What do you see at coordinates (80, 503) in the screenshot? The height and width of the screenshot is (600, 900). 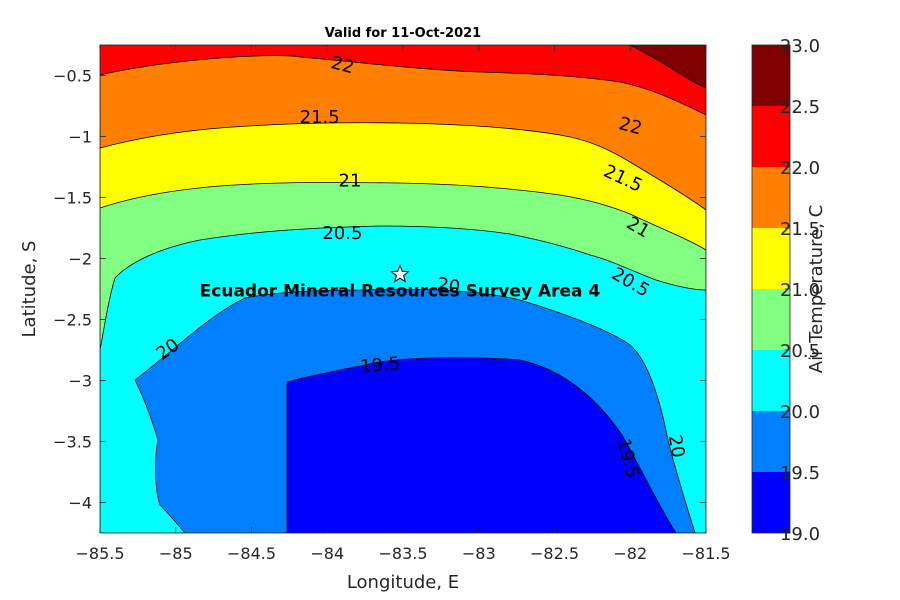 I see `y-tick-label: −4` at bounding box center [80, 503].